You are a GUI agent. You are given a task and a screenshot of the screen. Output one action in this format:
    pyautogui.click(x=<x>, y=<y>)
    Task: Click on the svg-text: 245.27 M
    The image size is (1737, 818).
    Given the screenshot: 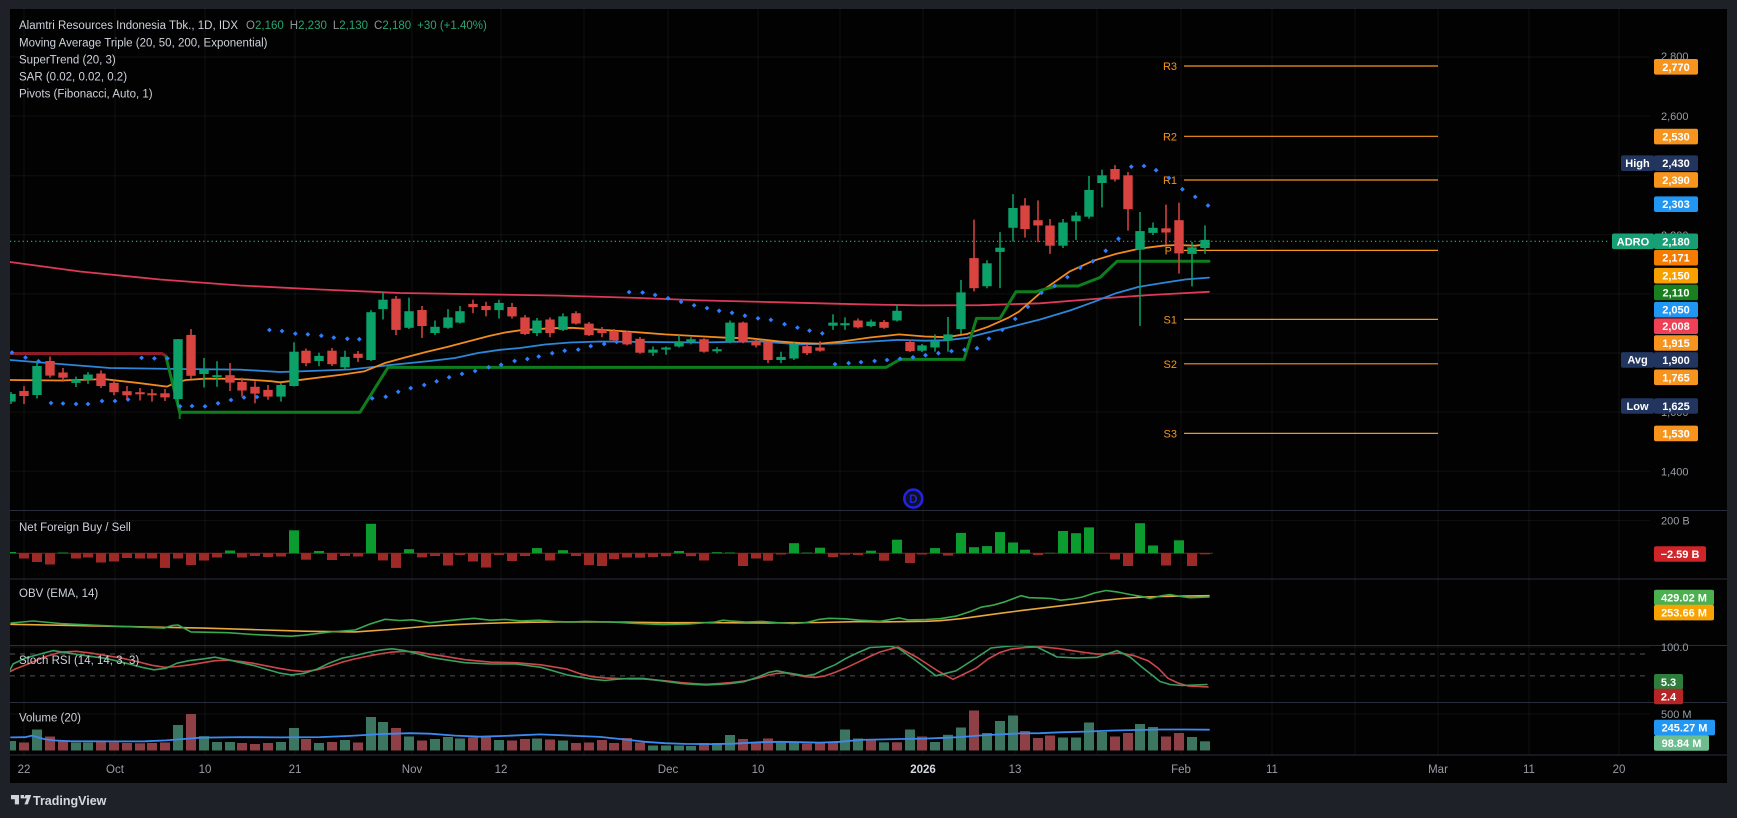 What is the action you would take?
    pyautogui.click(x=1685, y=729)
    